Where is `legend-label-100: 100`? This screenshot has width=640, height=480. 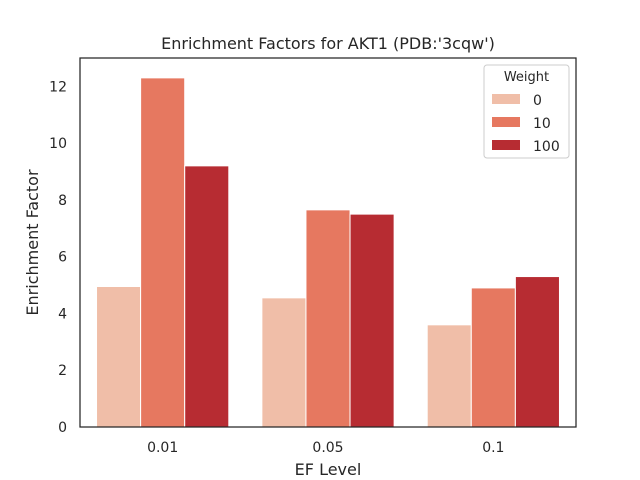
legend-label-100: 100 is located at coordinates (546, 147).